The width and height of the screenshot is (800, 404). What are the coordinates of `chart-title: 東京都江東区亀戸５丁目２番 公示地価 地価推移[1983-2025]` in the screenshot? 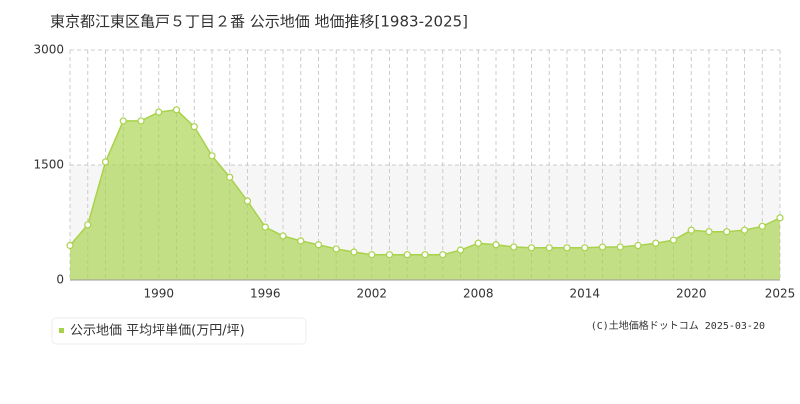 It's located at (259, 22).